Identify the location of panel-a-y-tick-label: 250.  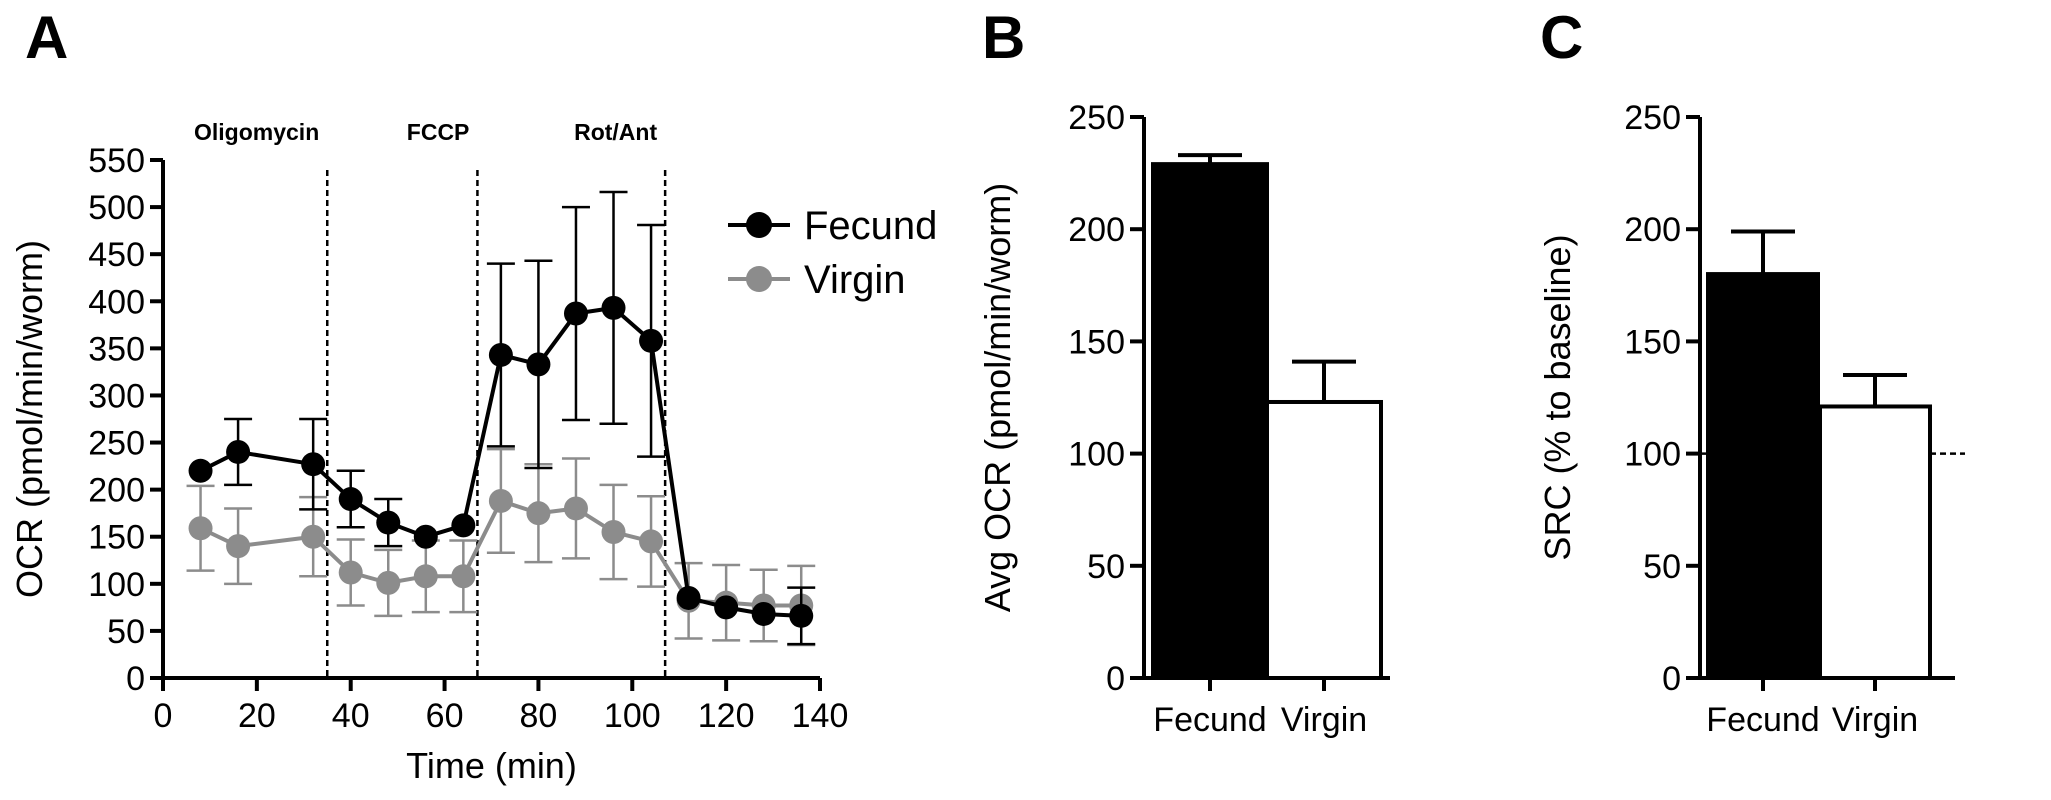
(116, 444).